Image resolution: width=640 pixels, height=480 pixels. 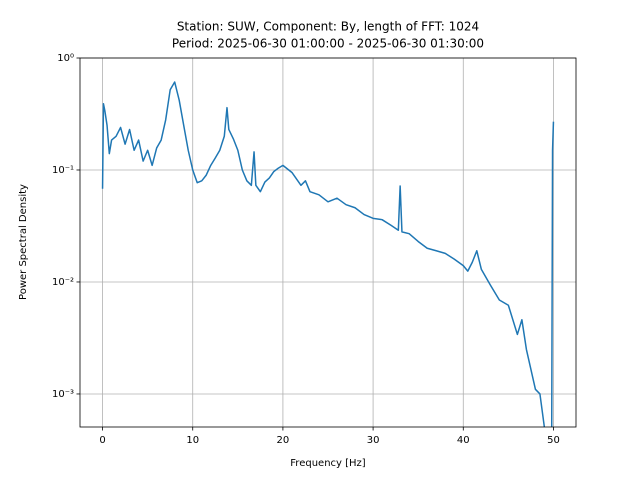 What do you see at coordinates (328, 463) in the screenshot?
I see `x-axis-label: Frequency [Hz]` at bounding box center [328, 463].